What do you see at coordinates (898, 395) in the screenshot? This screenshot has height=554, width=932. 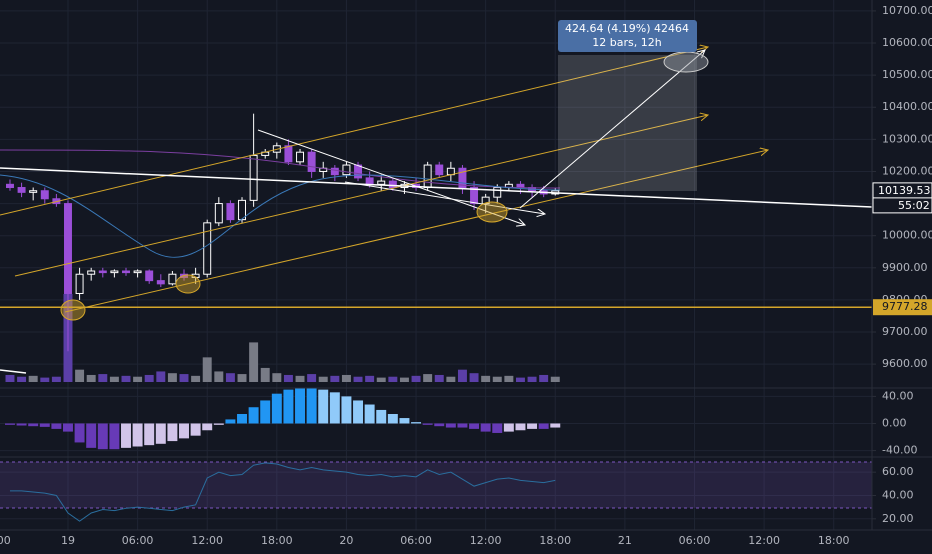 I see `y-tick-label: 40.00` at bounding box center [898, 395].